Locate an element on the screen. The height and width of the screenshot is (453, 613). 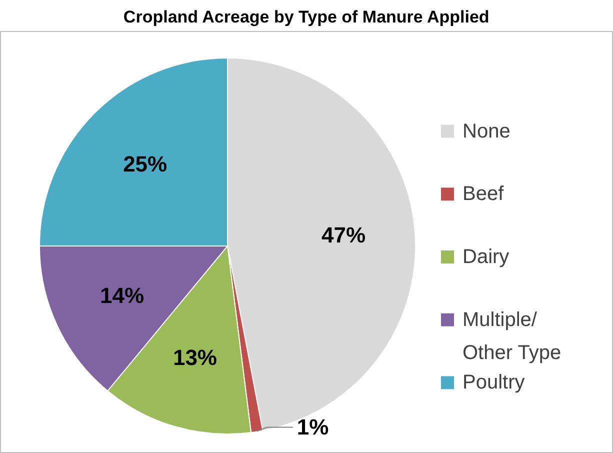
legend-label: Beef is located at coordinates (483, 194).